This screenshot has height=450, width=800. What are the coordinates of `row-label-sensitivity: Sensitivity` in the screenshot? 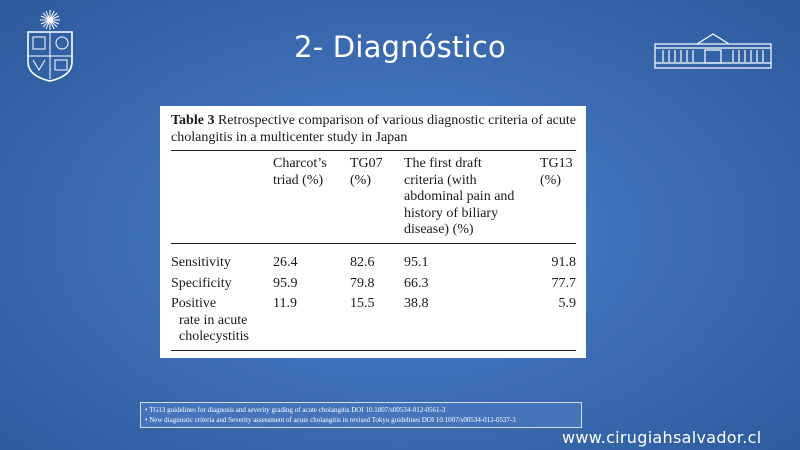 It's located at (201, 262).